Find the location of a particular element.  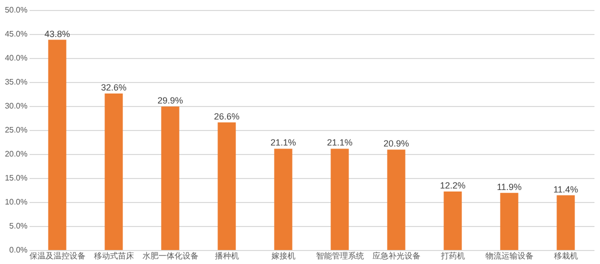

y-tick-label: 20.0% is located at coordinates (16, 154).